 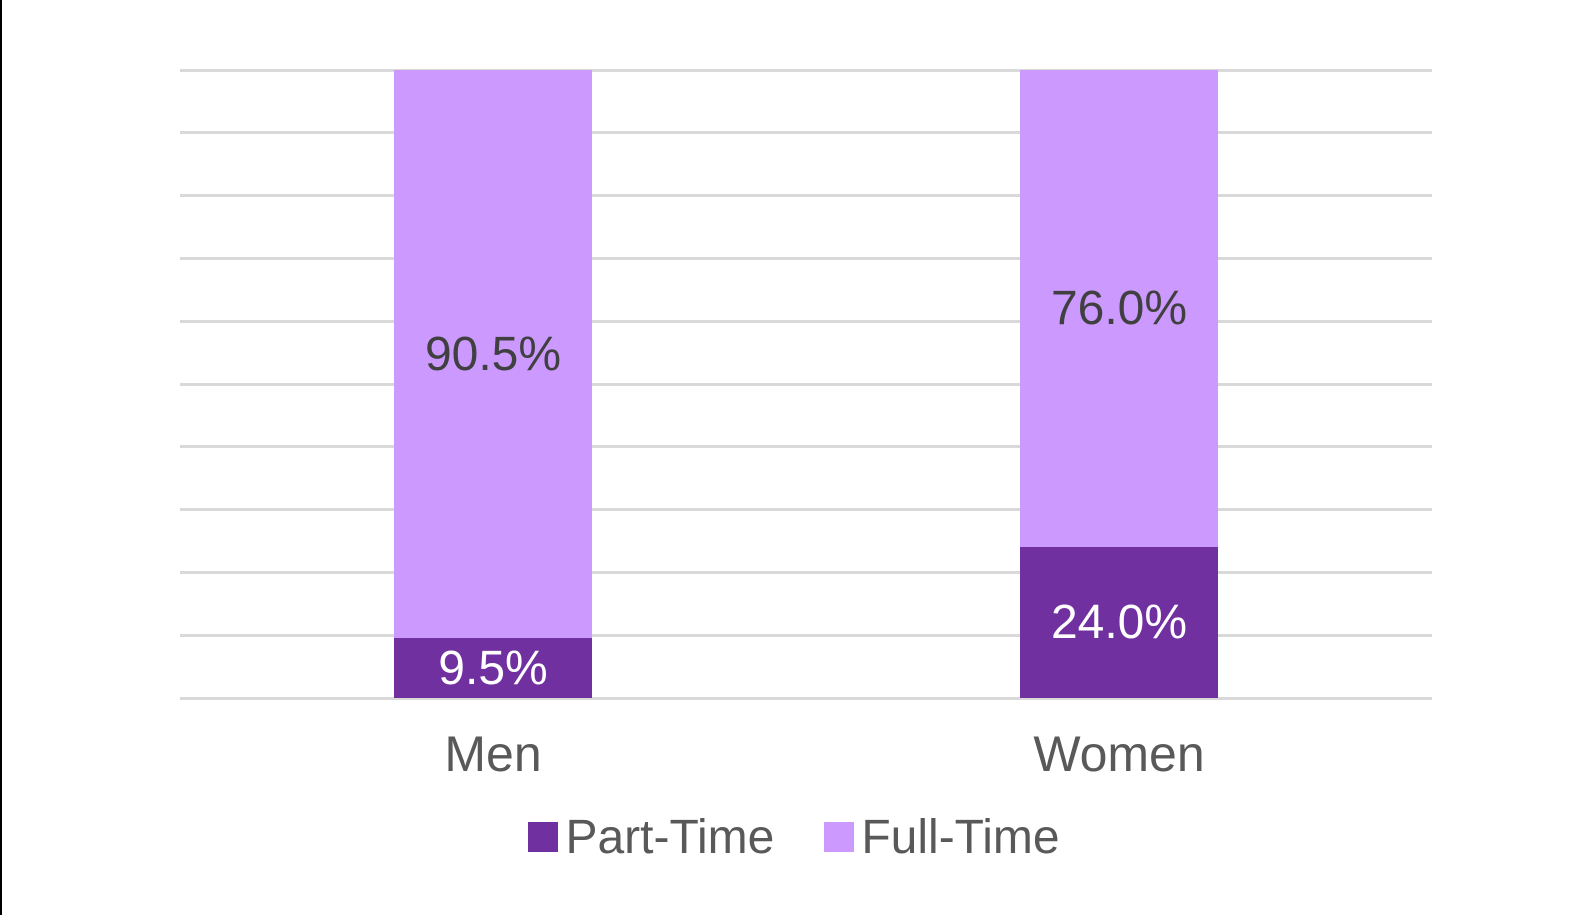 I want to click on legend-item-full-time: Full-Time, so click(x=942, y=837).